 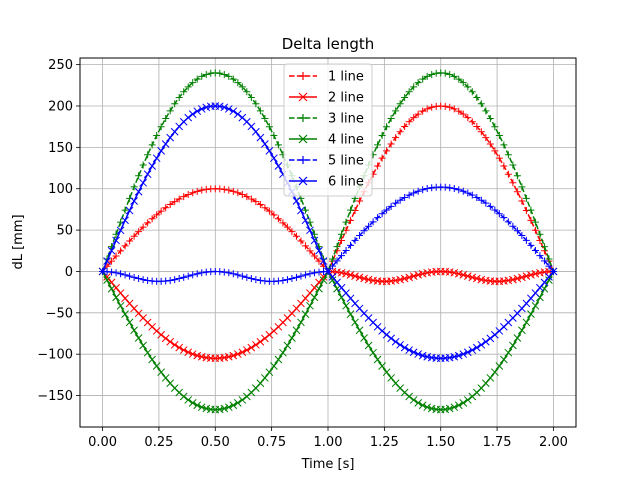 What do you see at coordinates (102, 442) in the screenshot?
I see `x-tick-label: 0.00` at bounding box center [102, 442].